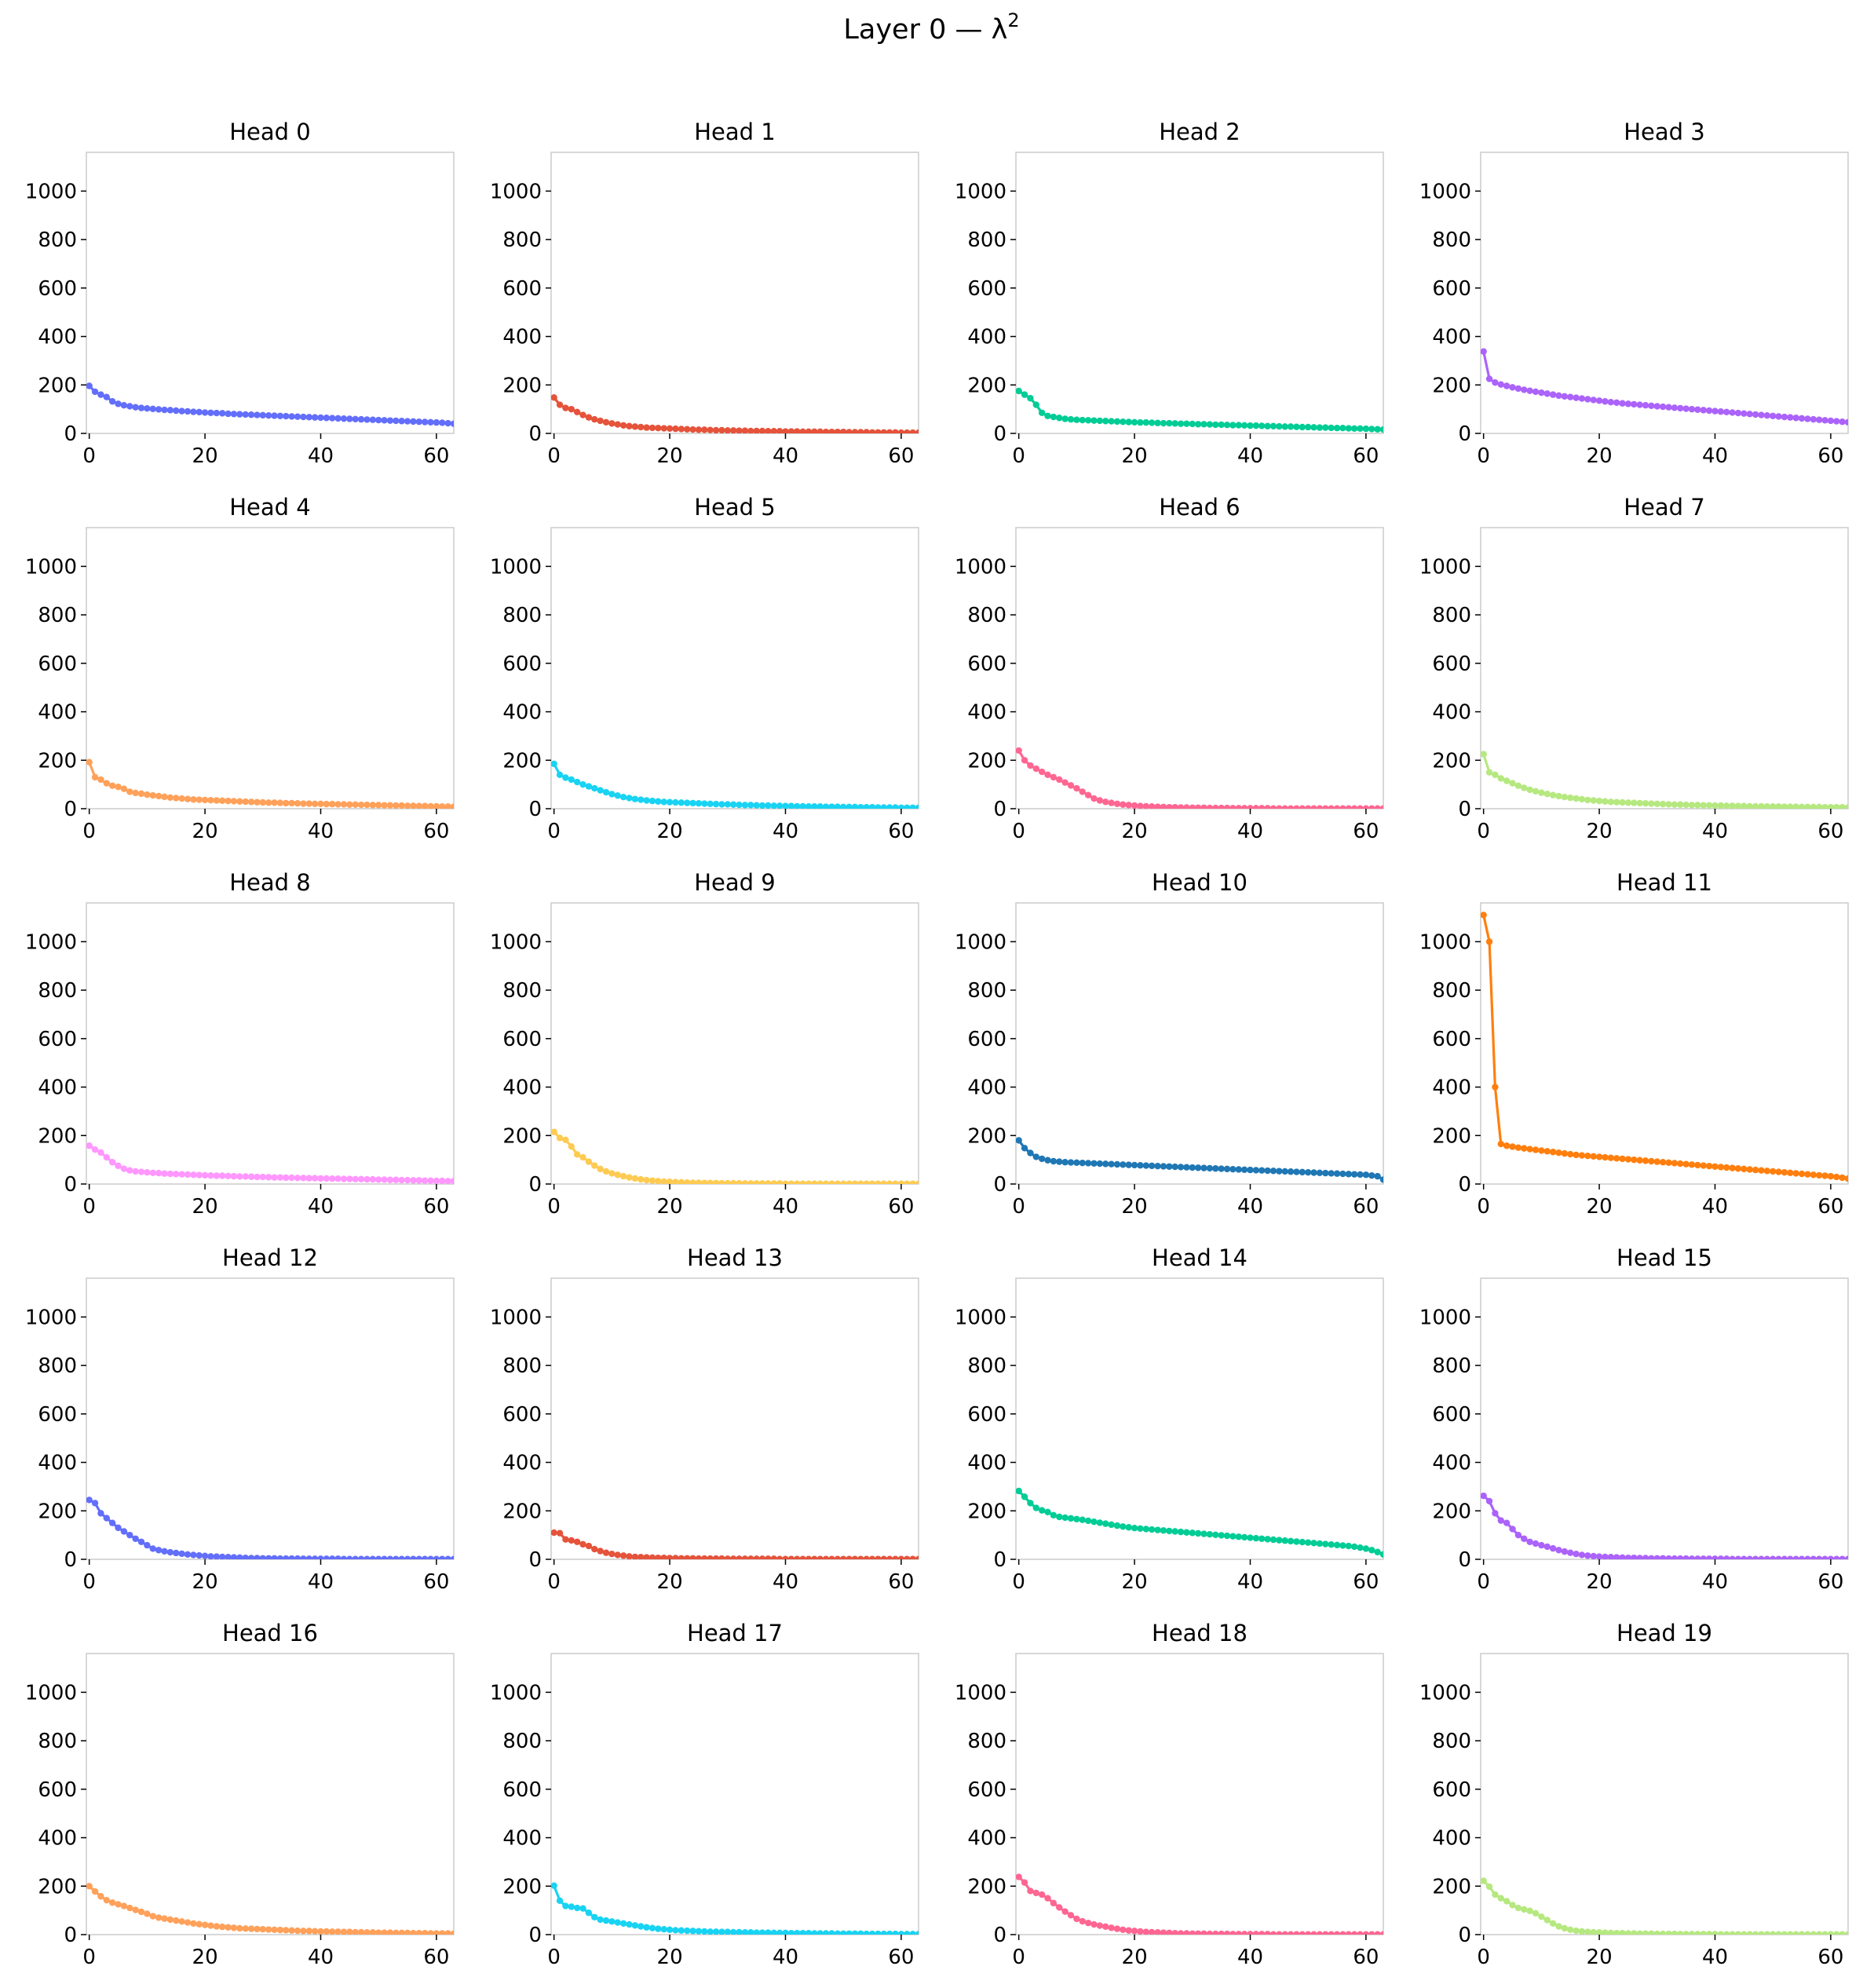 The width and height of the screenshot is (1863, 1988). Describe the element at coordinates (51, 1317) in the screenshot. I see `y-tick-label: 1000` at that location.